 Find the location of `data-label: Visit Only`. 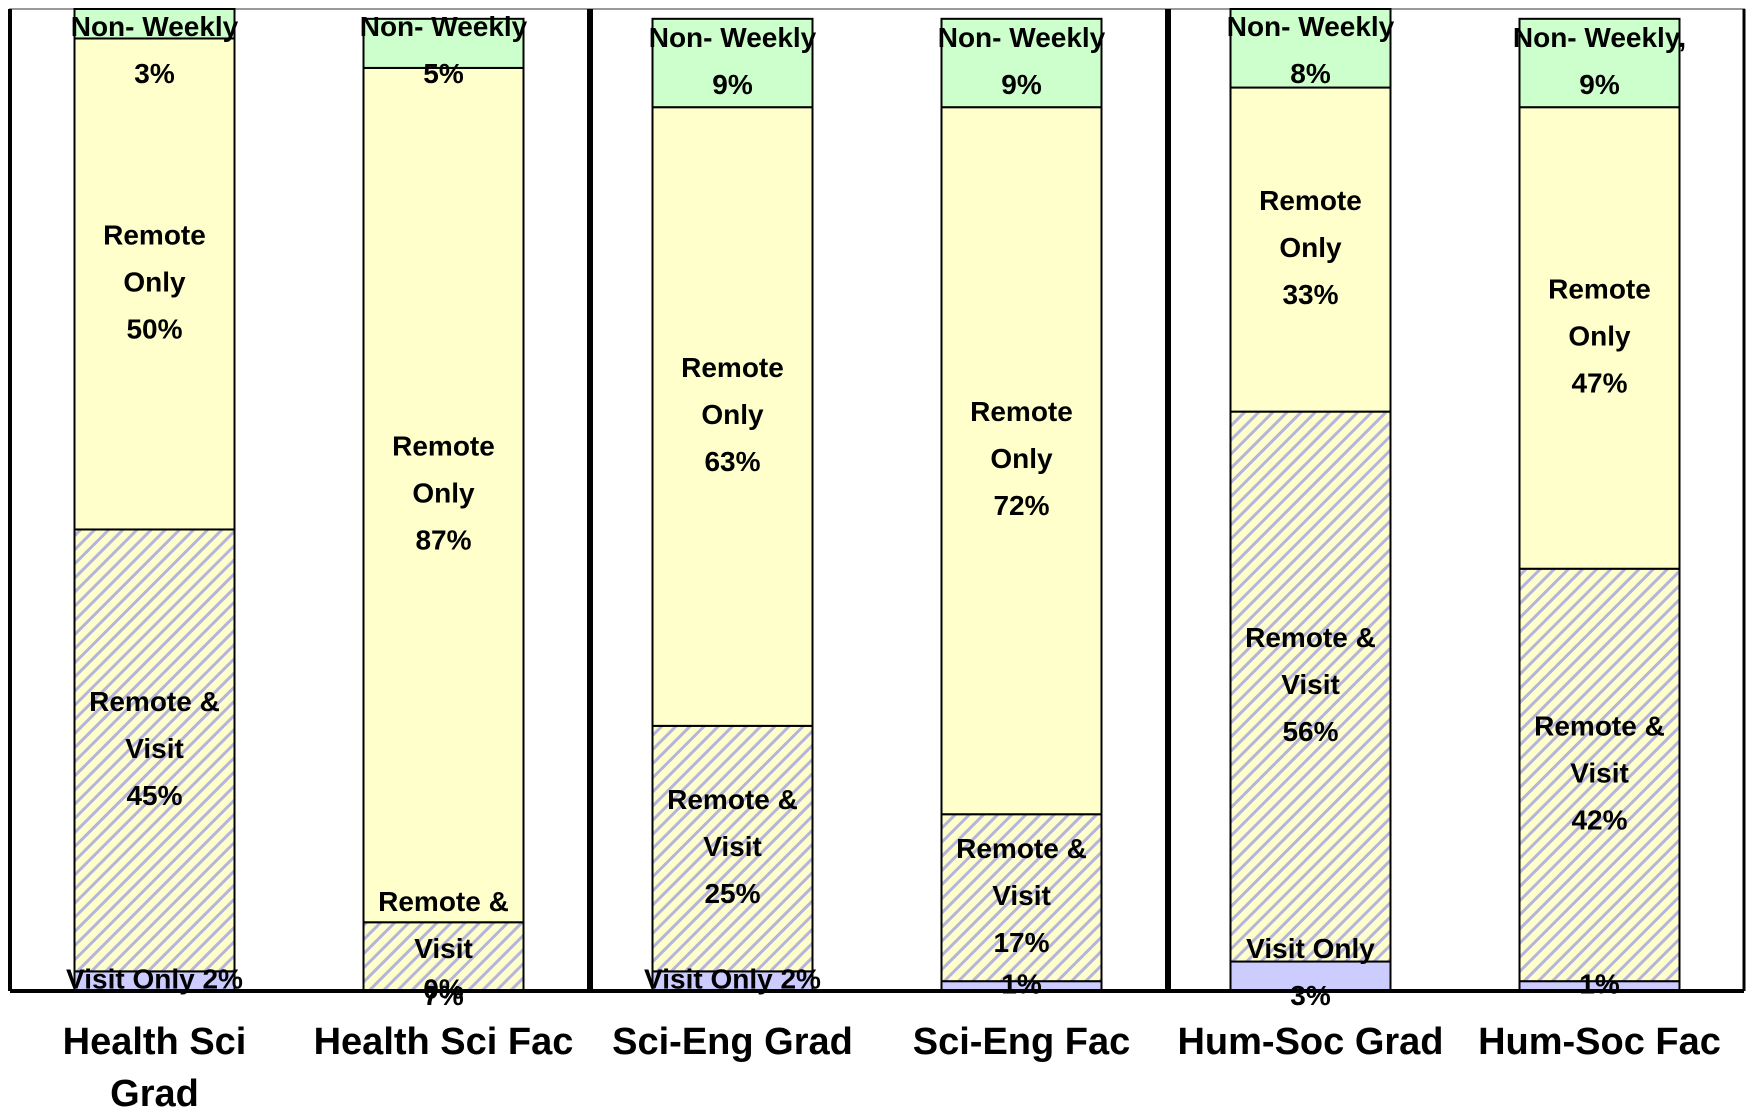

data-label: Visit Only is located at coordinates (1310, 948).